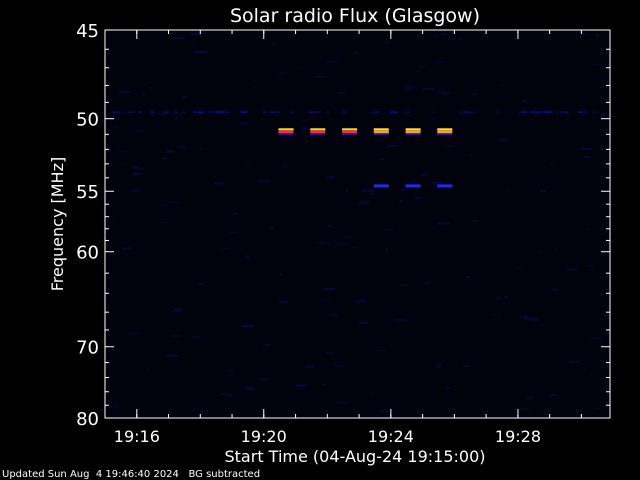  Describe the element at coordinates (87, 31) in the screenshot. I see `y-tick-label: 45` at that location.